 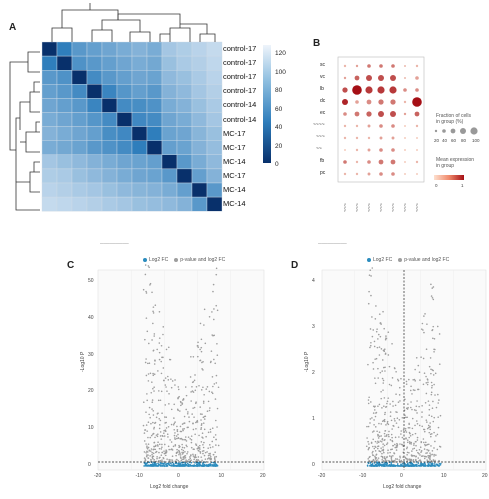 What do you see at coordinates (71, 265) in the screenshot?
I see `panel-letter-c: C` at bounding box center [71, 265].